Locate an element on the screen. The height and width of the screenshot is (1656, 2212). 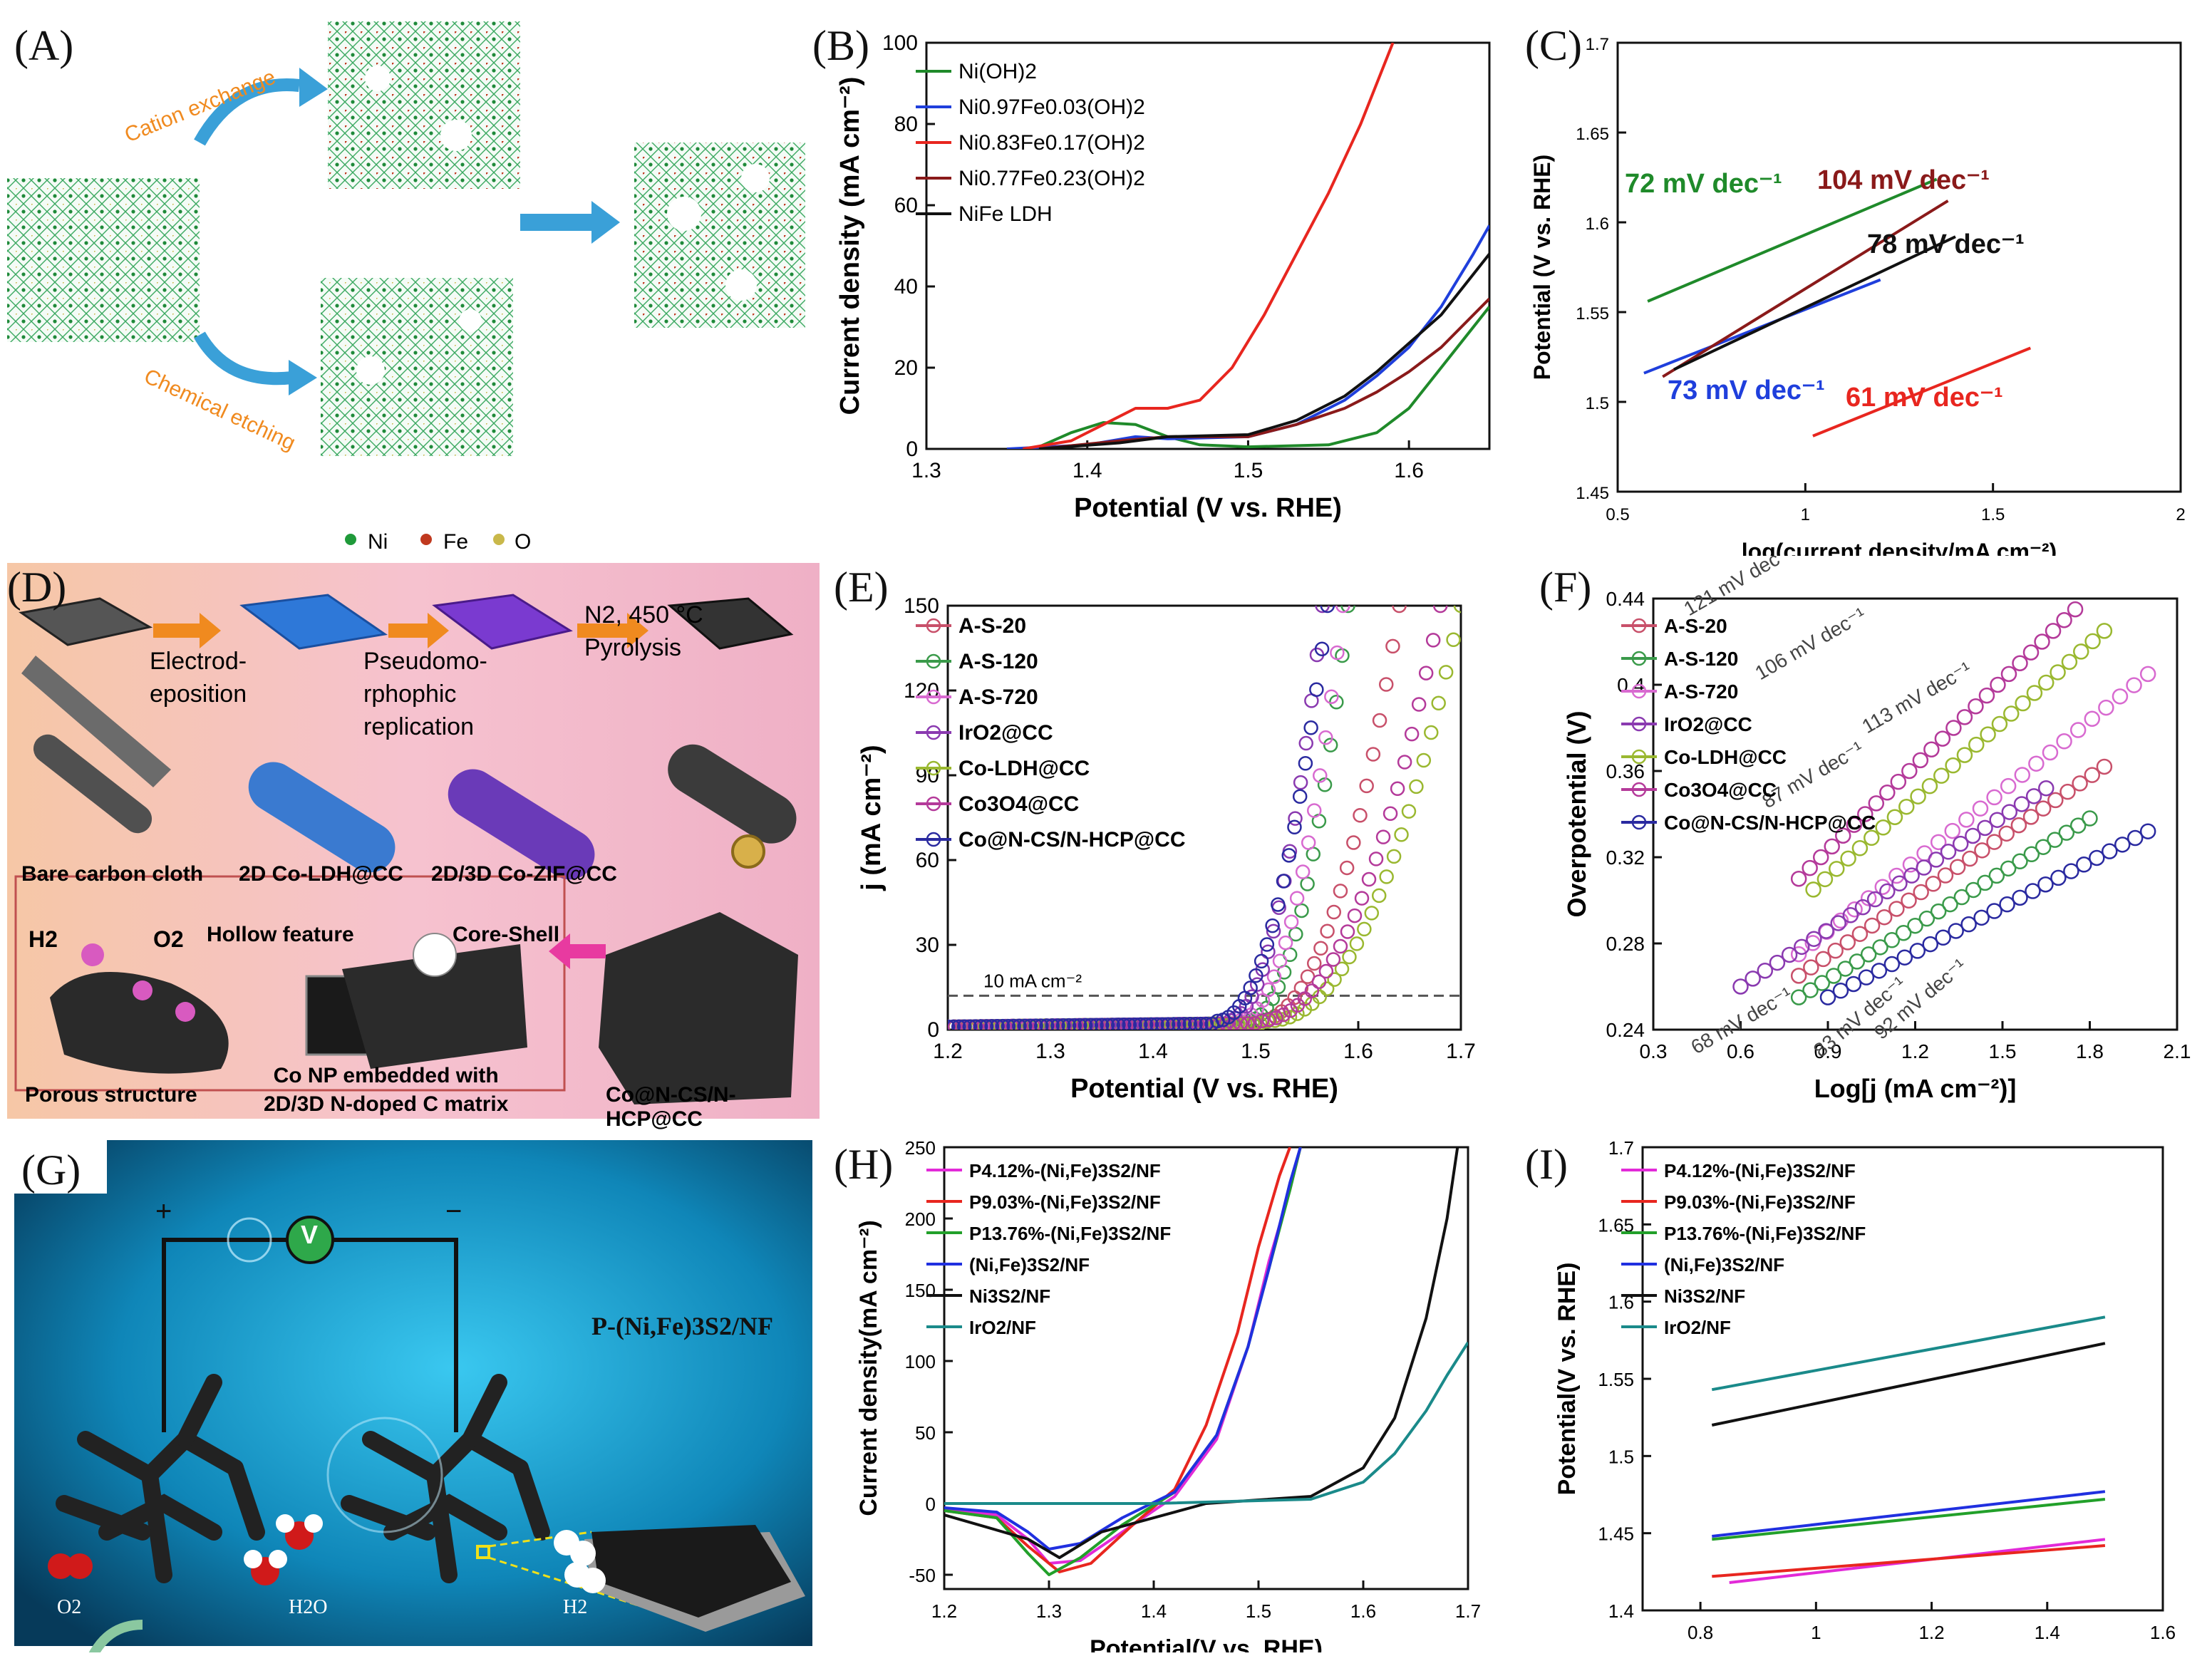
x-tick-label: 0.6 is located at coordinates (1740, 1051).